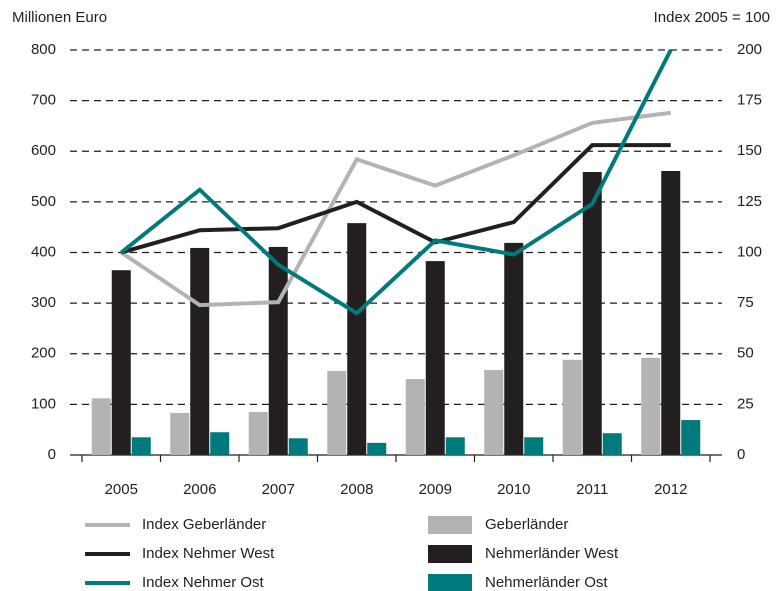 The image size is (781, 591). What do you see at coordinates (43, 150) in the screenshot?
I see `y-tick-label: 600` at bounding box center [43, 150].